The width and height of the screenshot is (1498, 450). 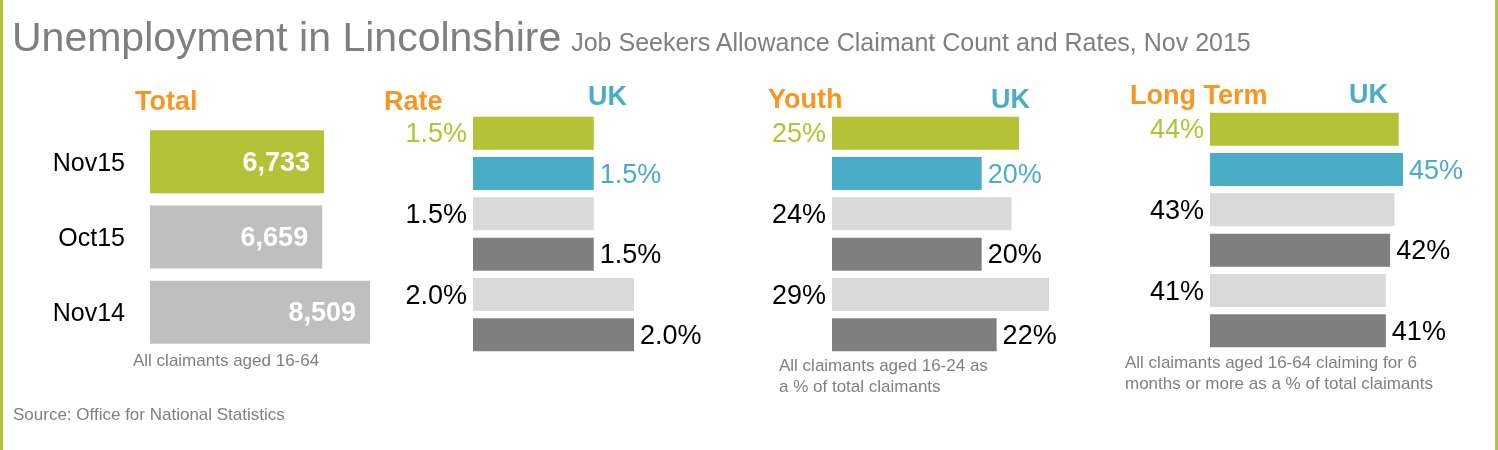 What do you see at coordinates (1436, 169) in the screenshot?
I see `data-label: 45%` at bounding box center [1436, 169].